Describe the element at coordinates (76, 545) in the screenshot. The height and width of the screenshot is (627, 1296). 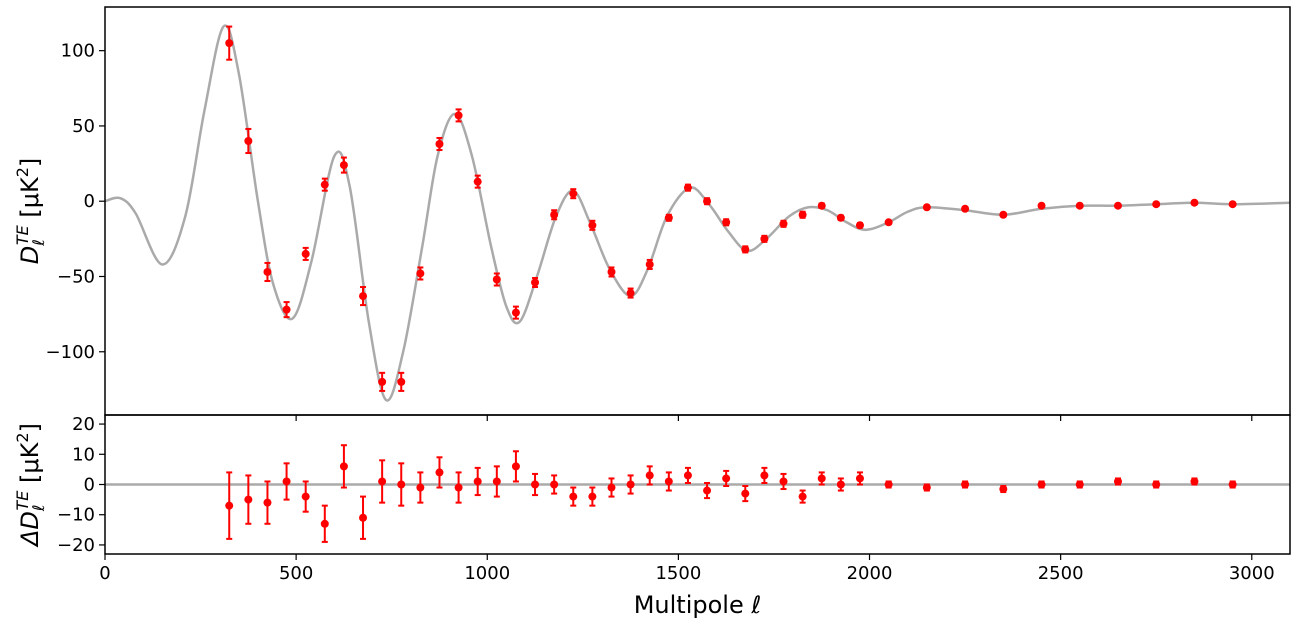
I see `y-tick-label: −20` at that location.